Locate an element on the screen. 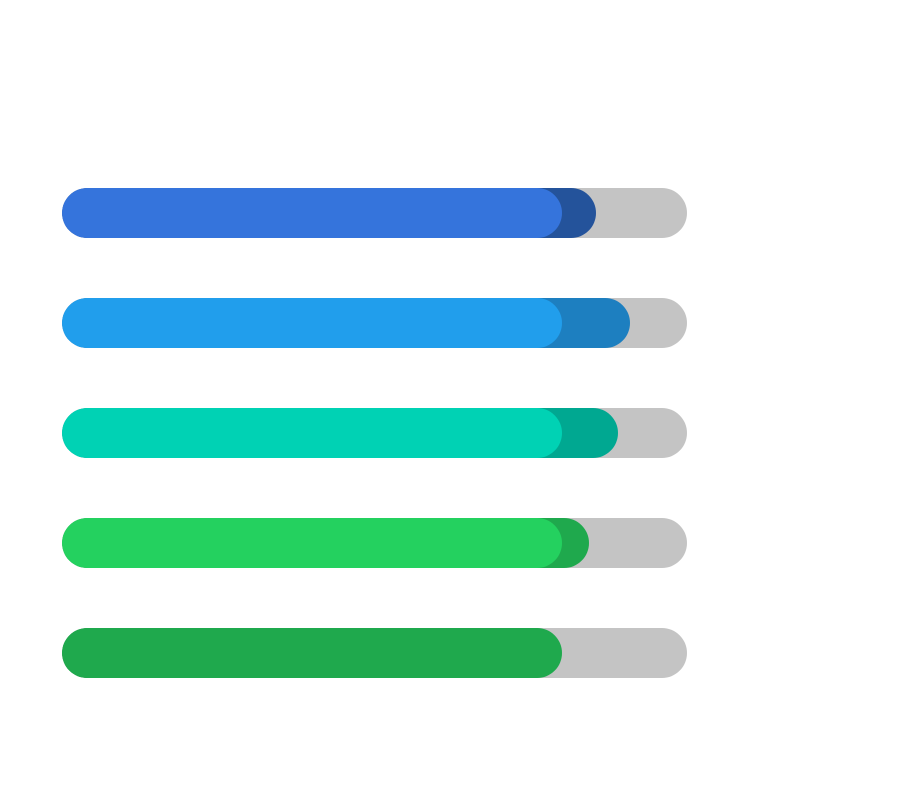  progress-bar-5-primary-fill is located at coordinates (312, 653).